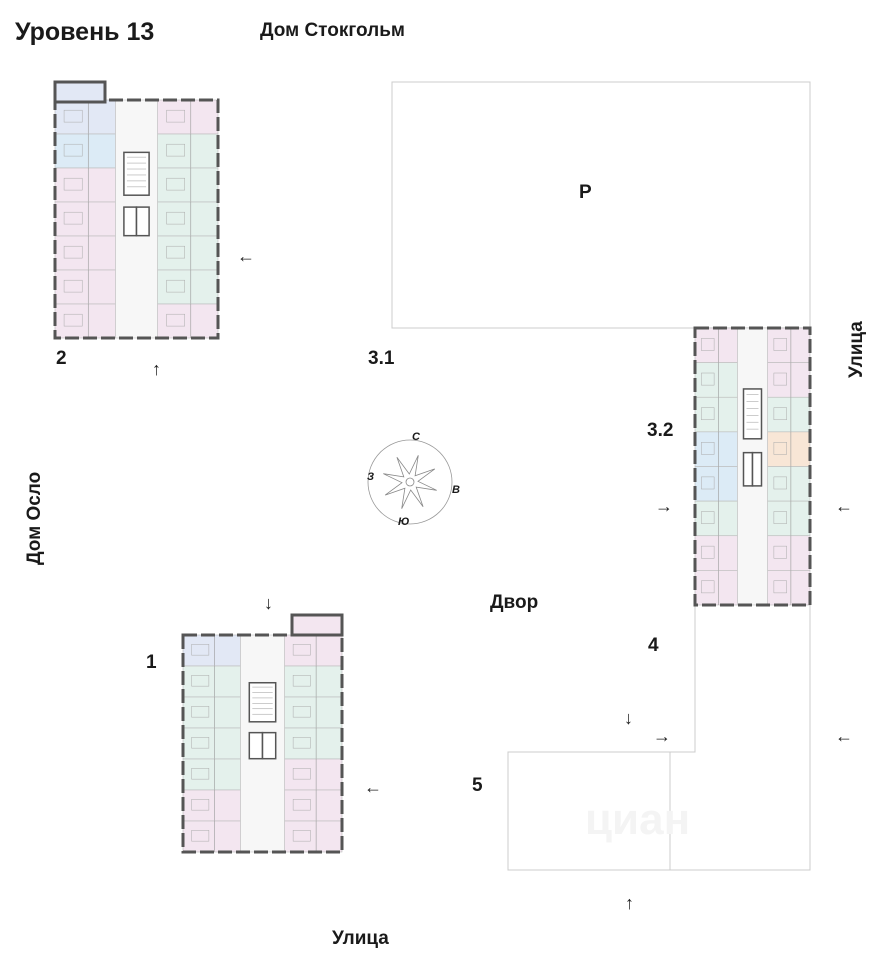 This screenshot has width=877, height=960. What do you see at coordinates (360, 938) in the screenshot?
I see `street-bottom-label: Улица` at bounding box center [360, 938].